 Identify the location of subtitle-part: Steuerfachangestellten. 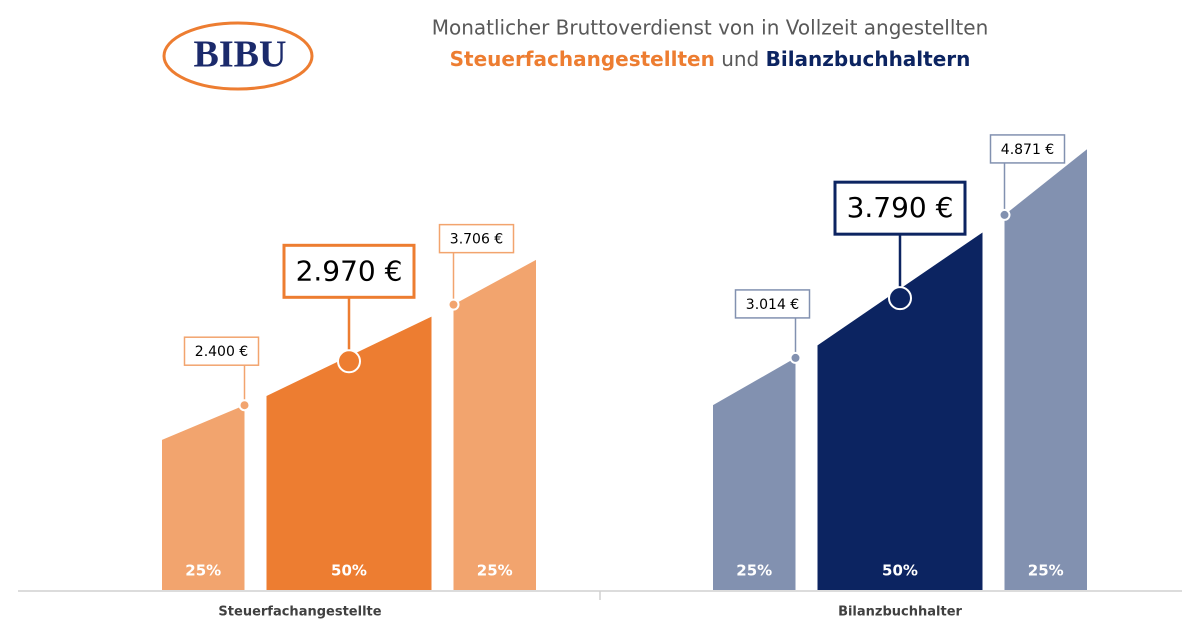
(582, 59).